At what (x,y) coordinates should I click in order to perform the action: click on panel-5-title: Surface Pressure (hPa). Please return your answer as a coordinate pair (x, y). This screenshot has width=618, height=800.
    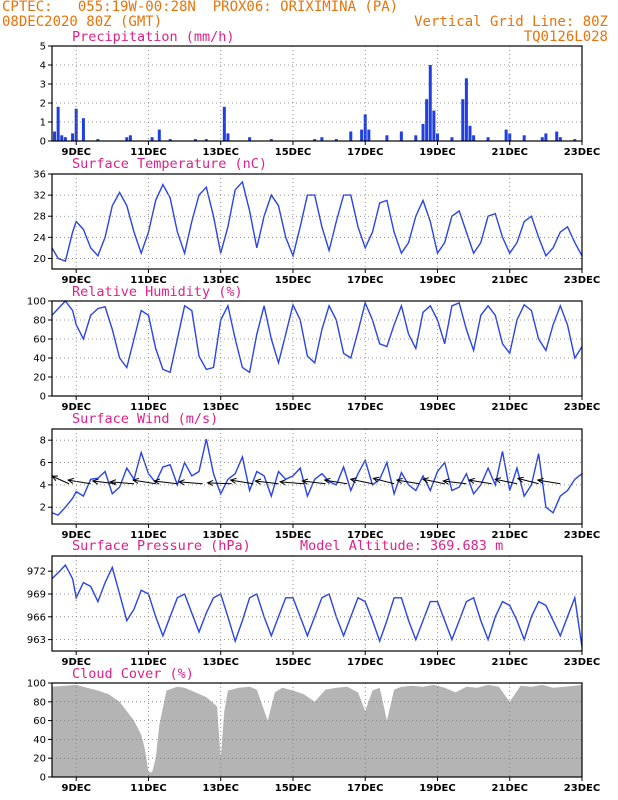
    Looking at the image, I should click on (161, 546).